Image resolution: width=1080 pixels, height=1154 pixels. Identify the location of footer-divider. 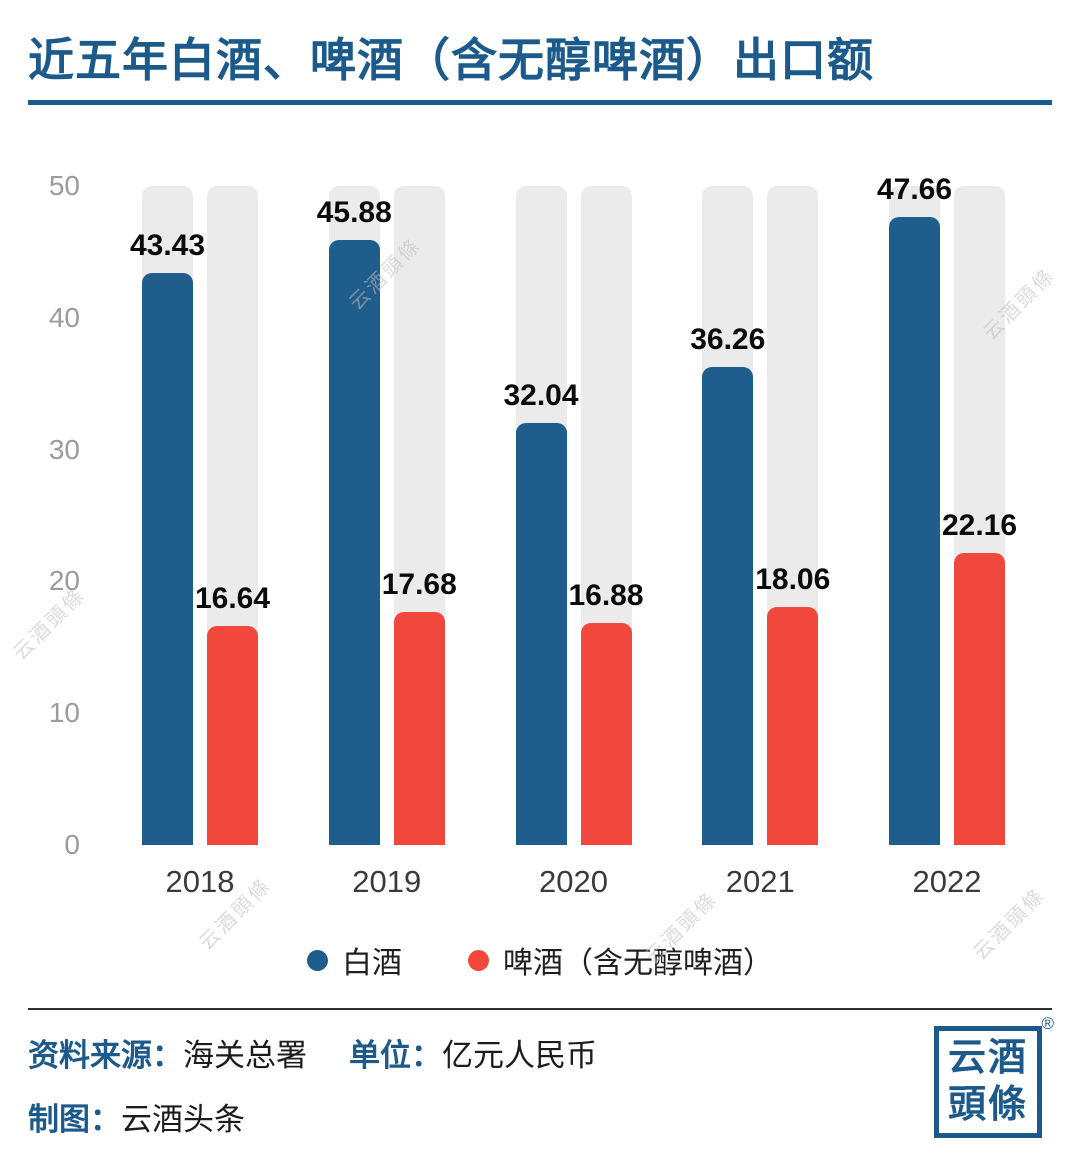
(540, 1009).